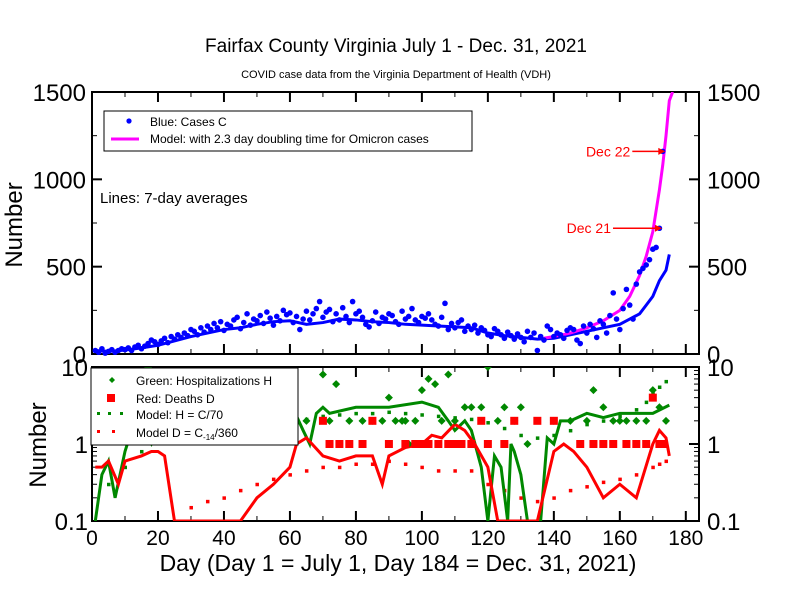 The height and width of the screenshot is (612, 792). Describe the element at coordinates (608, 151) in the screenshot. I see `annotation-dec22: Dec 22` at that location.